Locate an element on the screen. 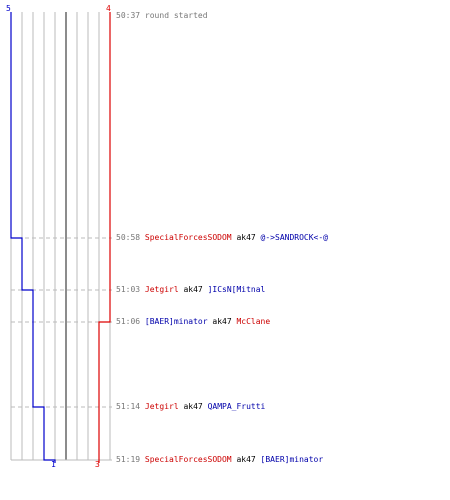 Image resolution: width=450 pixels, height=500 pixels. event-time: 51:06 is located at coordinates (128, 321).